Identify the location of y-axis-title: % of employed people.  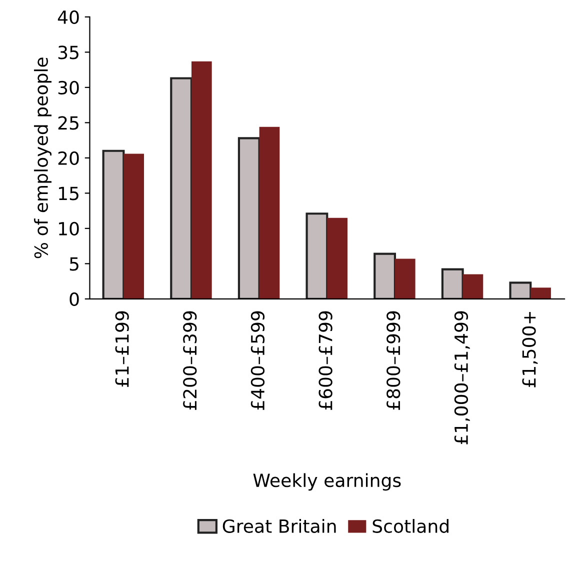
(43, 158).